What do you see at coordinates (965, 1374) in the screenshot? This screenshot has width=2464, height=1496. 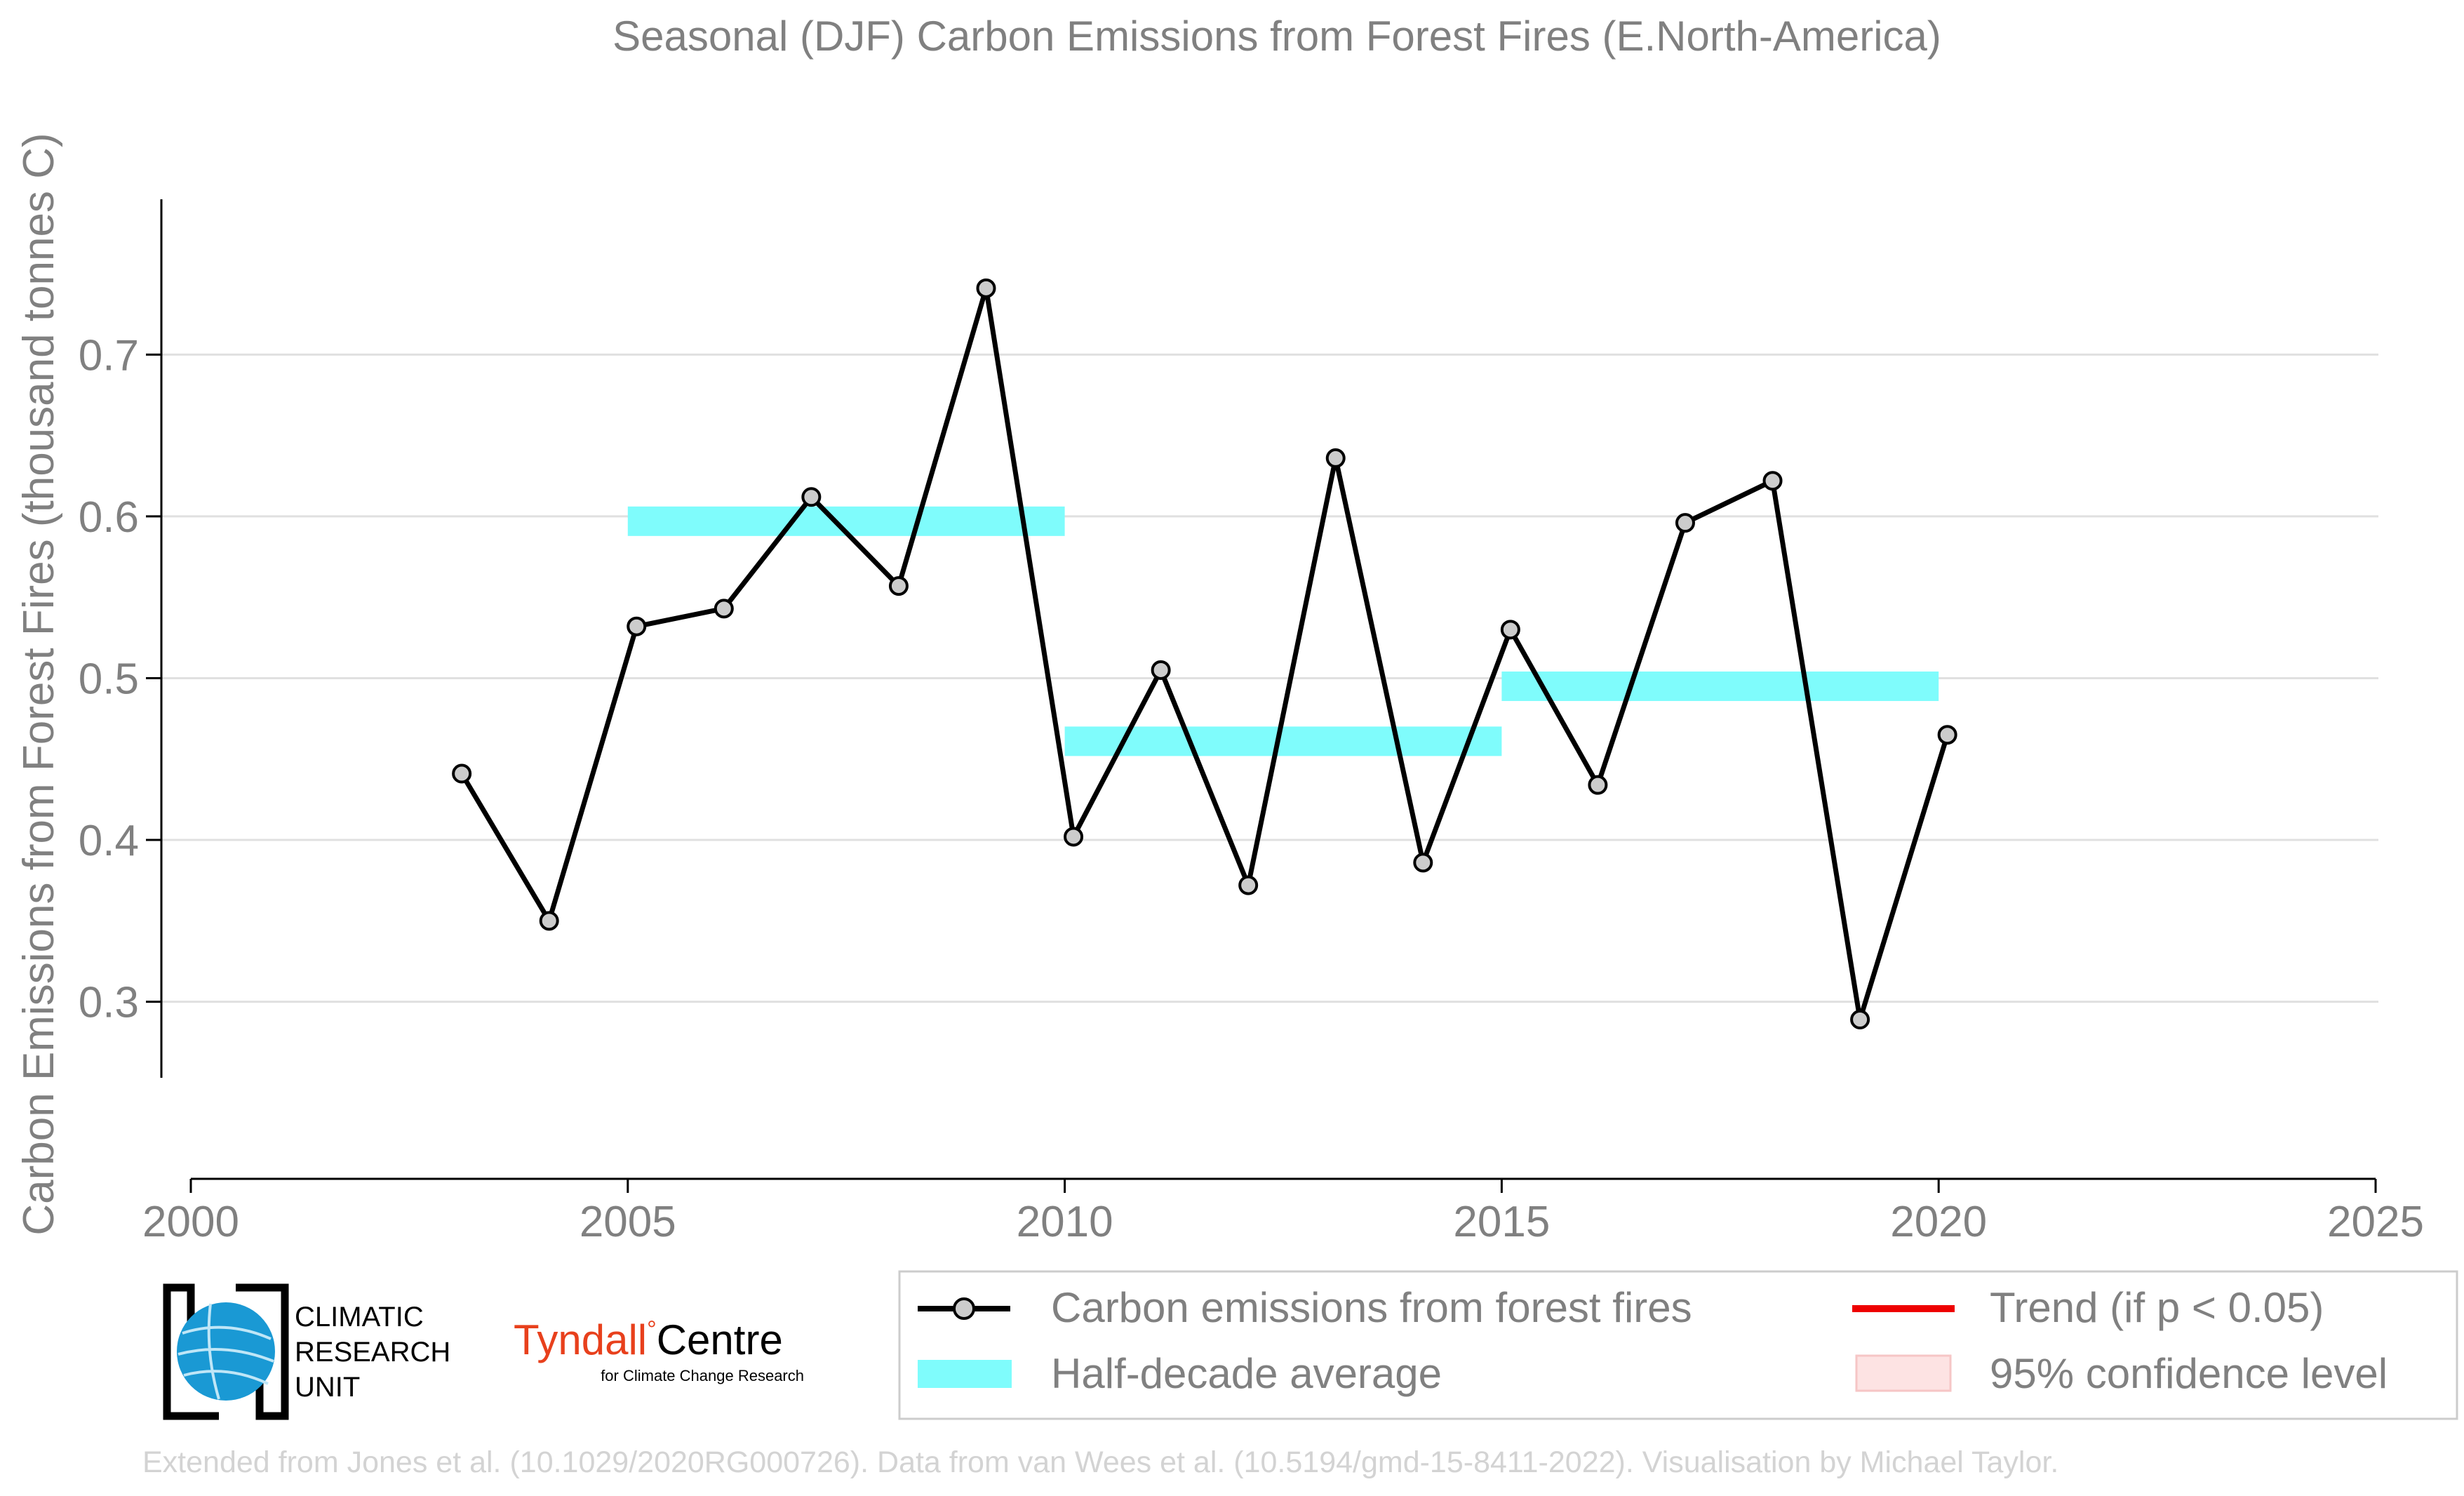 I see `legend-band-swatch` at bounding box center [965, 1374].